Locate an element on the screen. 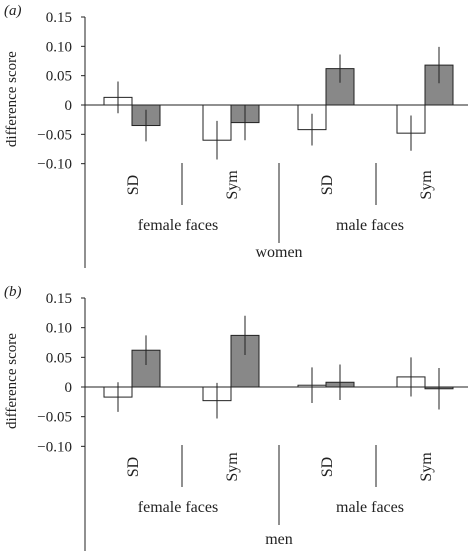 This screenshot has height=551, width=474. participant-label: women is located at coordinates (278, 252).